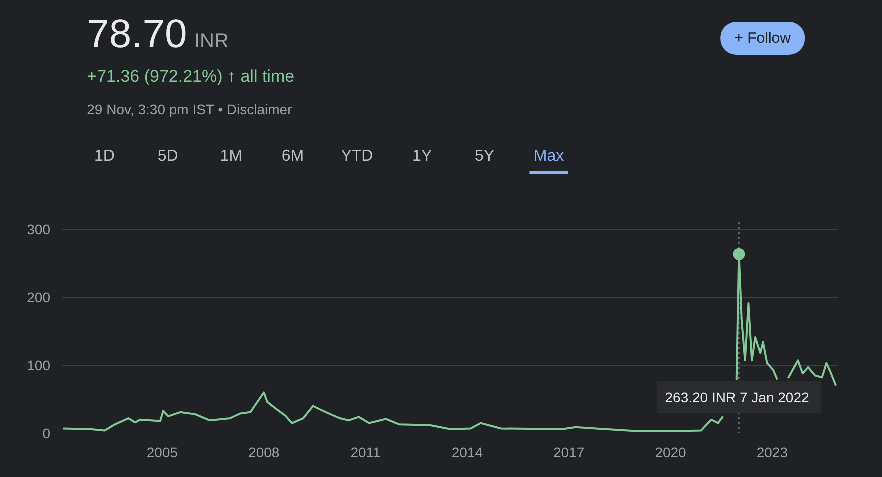  I want to click on text: 5Y, so click(485, 156).